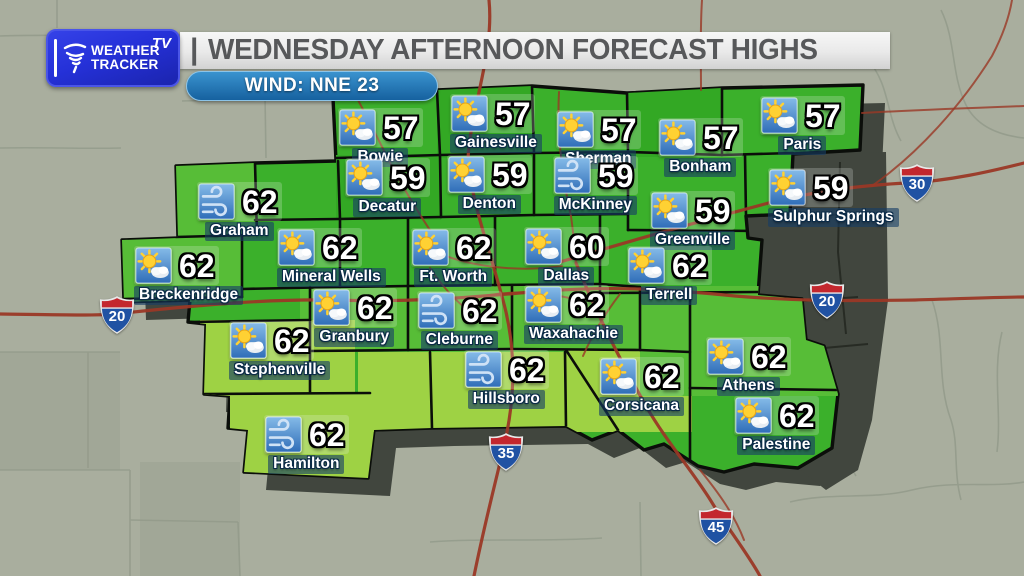 The width and height of the screenshot is (1024, 576). I want to click on wind-label: WIND: NNE 23, so click(312, 85).